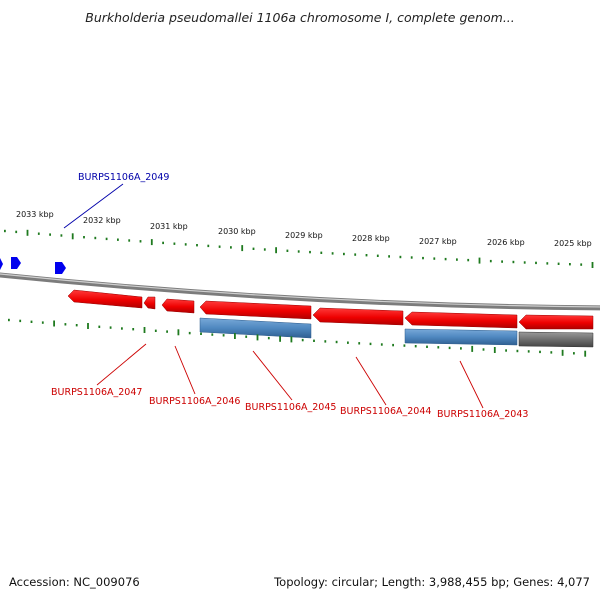  What do you see at coordinates (556, 339) in the screenshot?
I see `cds-block-gray` at bounding box center [556, 339].